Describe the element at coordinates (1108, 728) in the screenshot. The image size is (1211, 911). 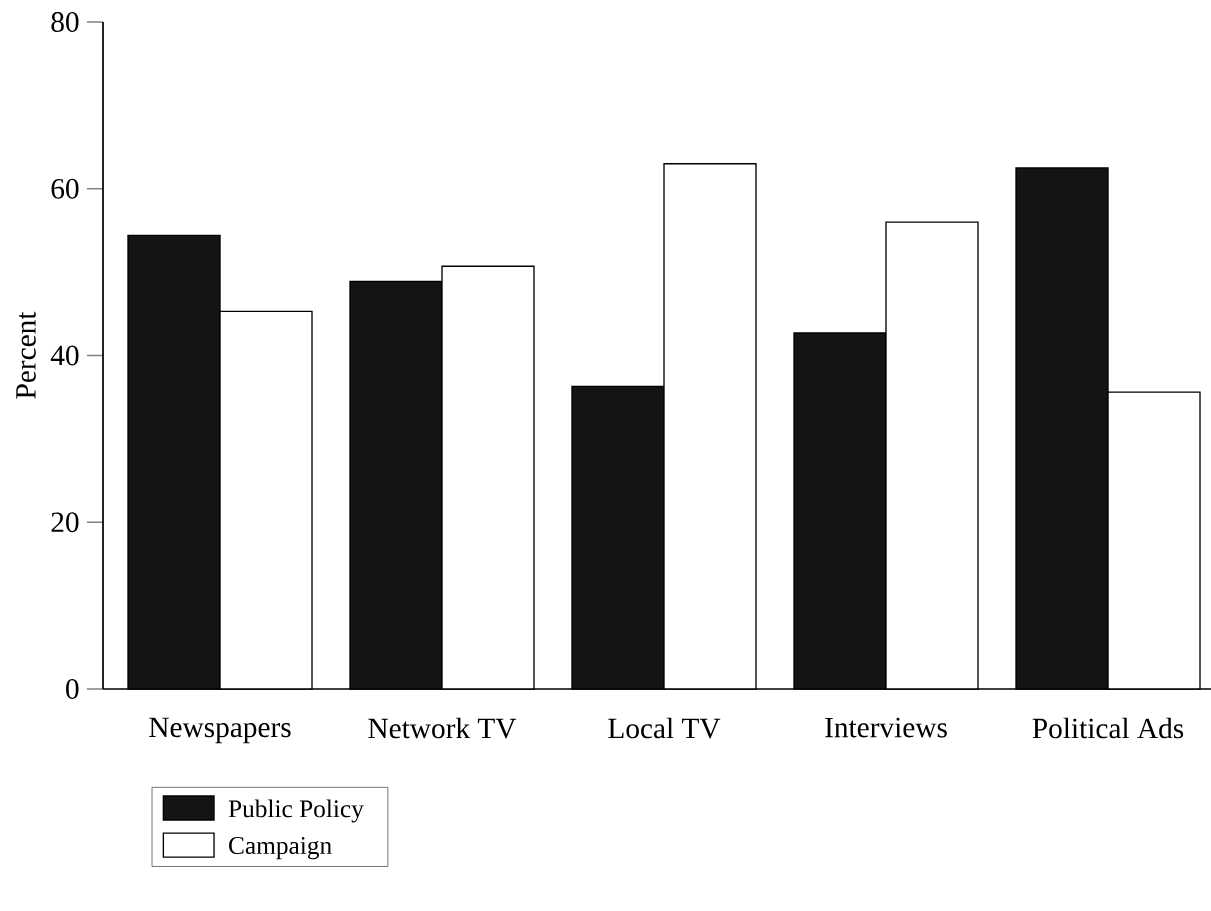
I see `x-tick-label: Political Ads` at that location.